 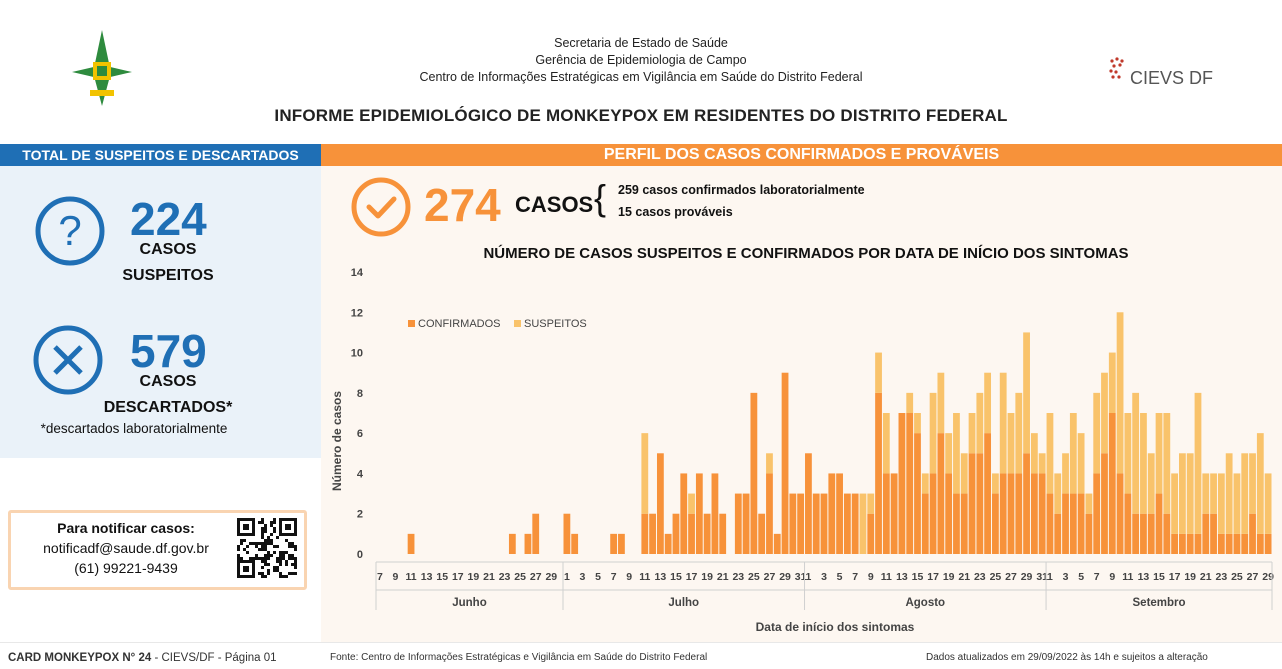 What do you see at coordinates (1168, 75) in the screenshot?
I see `cievs-logo: CIEVS DF` at bounding box center [1168, 75].